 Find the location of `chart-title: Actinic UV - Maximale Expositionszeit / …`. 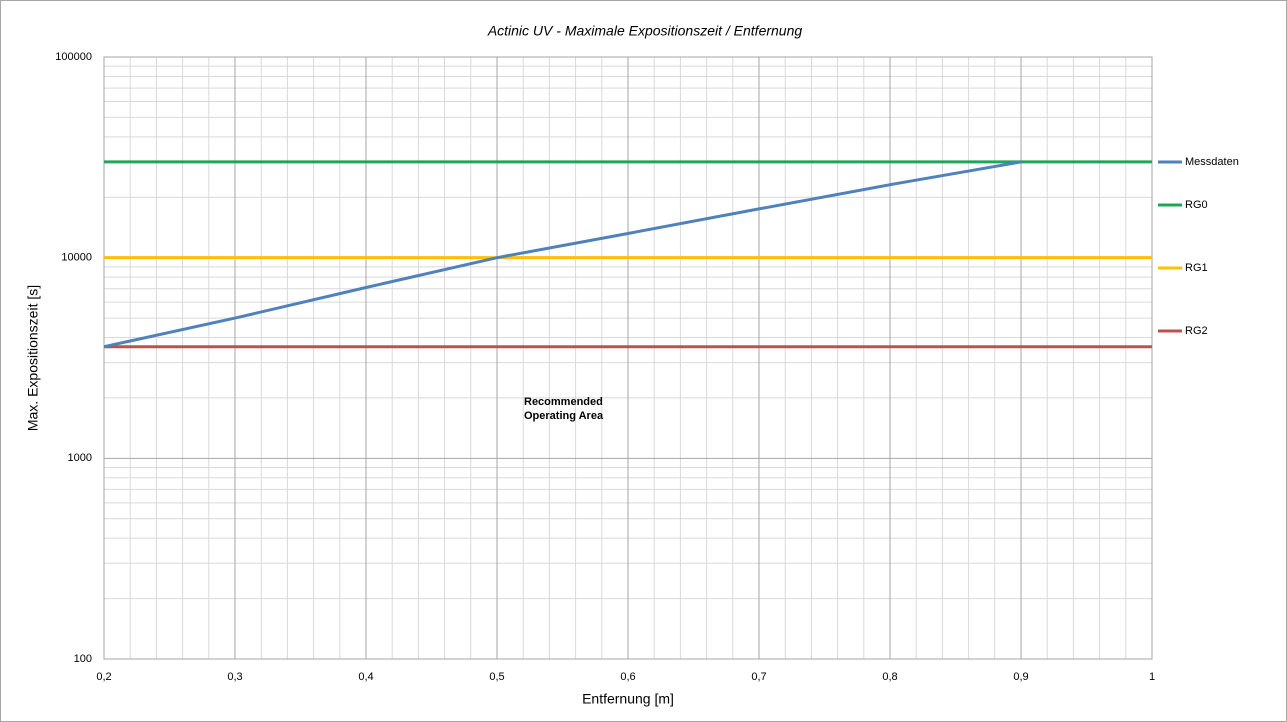

chart-title: Actinic UV - Maximale Expositionszeit / … is located at coordinates (645, 31).